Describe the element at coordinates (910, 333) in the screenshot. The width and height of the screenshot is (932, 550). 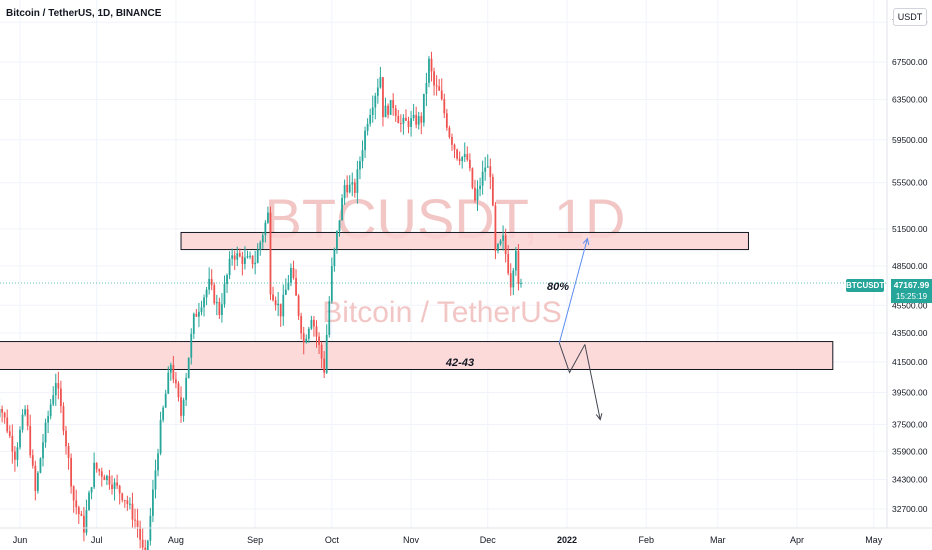
I see `price-tick-label: 43500.00` at that location.